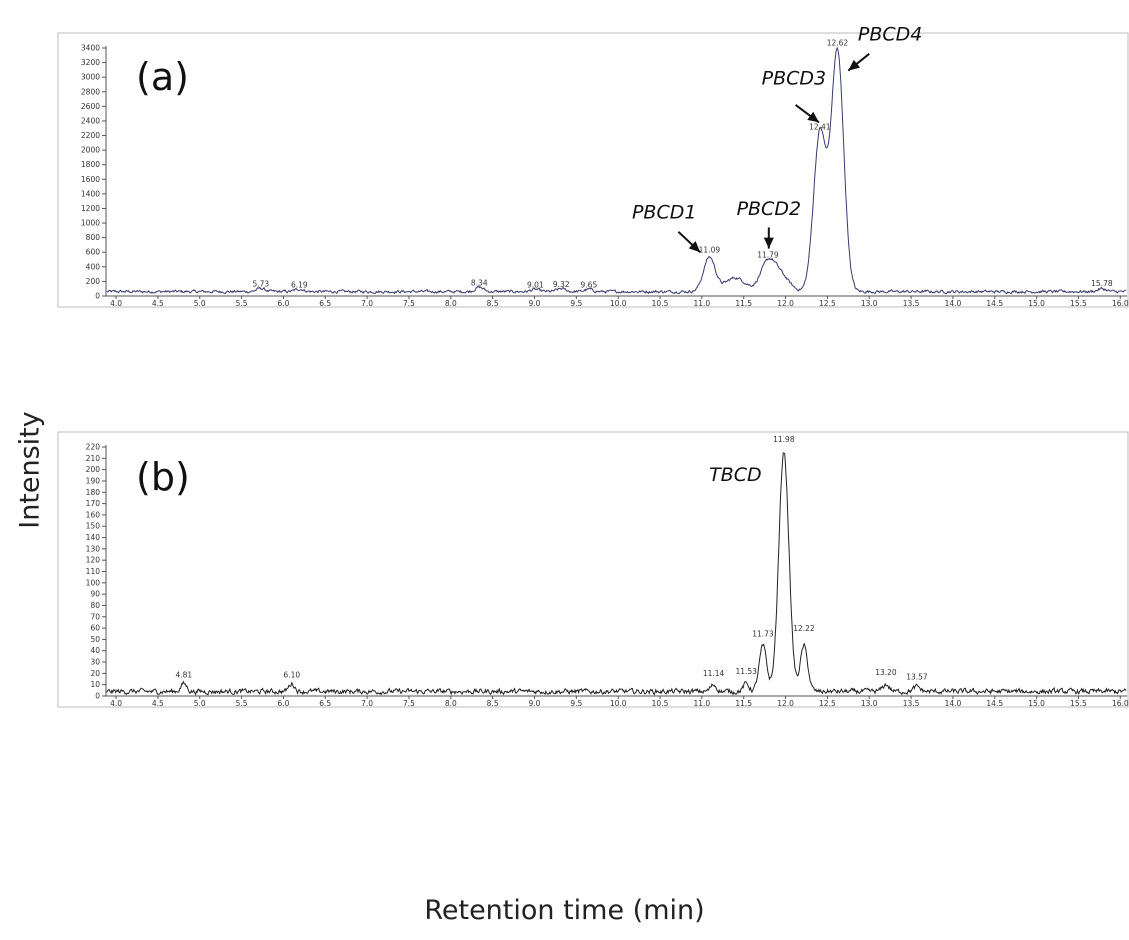 This screenshot has height=940, width=1129. What do you see at coordinates (93, 514) in the screenshot?
I see `panel-b-y-tick-label: 160` at bounding box center [93, 514].